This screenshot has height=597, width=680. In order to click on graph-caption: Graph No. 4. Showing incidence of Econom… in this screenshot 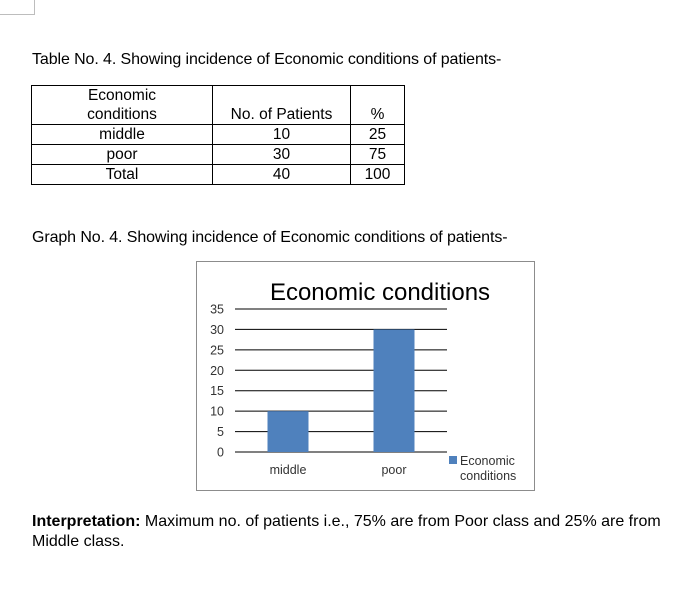, I will do `click(270, 237)`.